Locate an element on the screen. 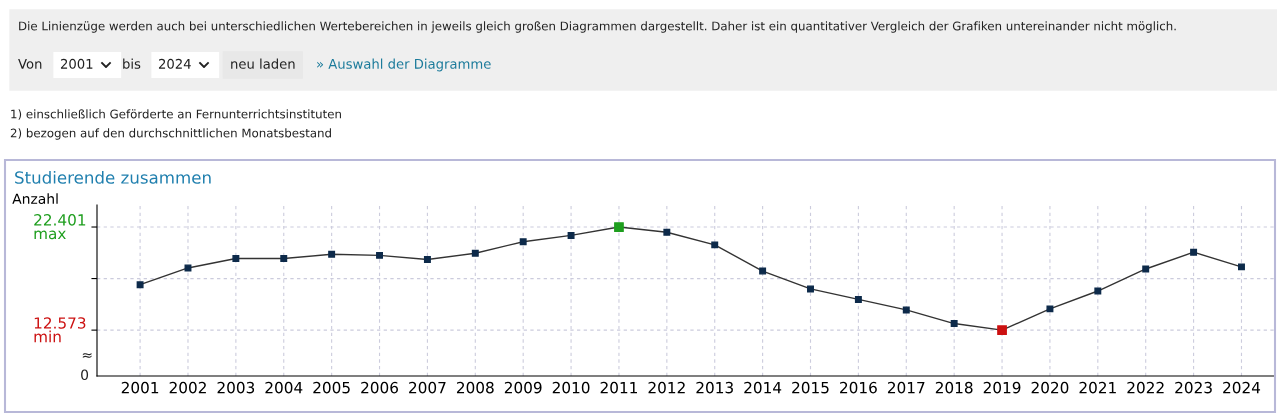  x-tick-label: 2005 is located at coordinates (331, 387).